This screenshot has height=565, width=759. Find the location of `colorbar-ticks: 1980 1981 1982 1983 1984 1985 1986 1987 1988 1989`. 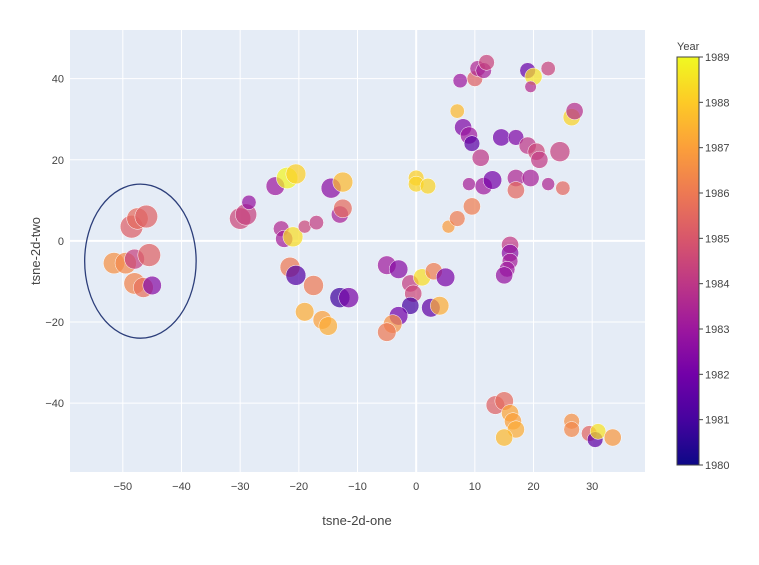

colorbar-ticks: 1980 1981 1982 1983 1984 1985 1986 1987 1988 1989 is located at coordinates (714, 262).